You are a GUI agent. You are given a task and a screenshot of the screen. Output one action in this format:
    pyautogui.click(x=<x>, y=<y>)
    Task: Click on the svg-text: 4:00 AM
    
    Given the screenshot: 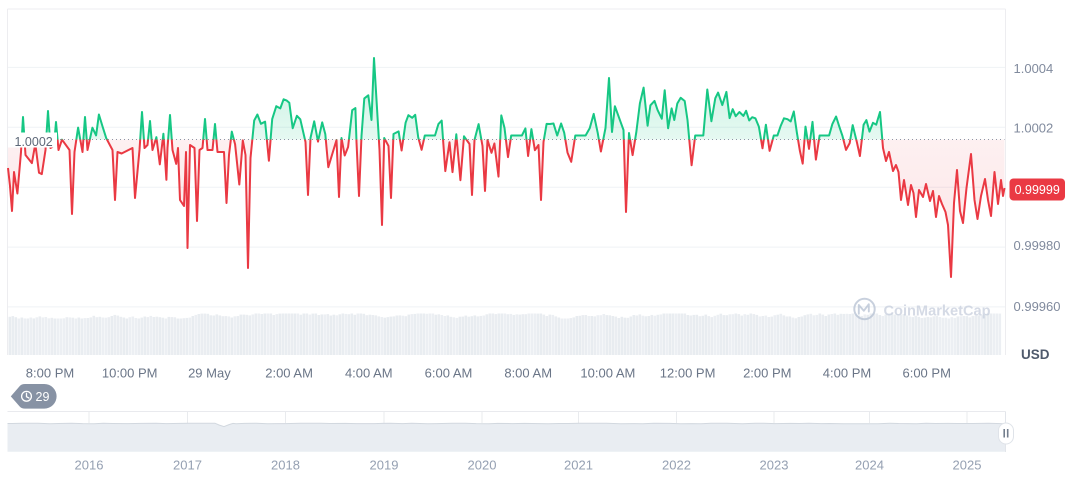 What is the action you would take?
    pyautogui.click(x=369, y=373)
    